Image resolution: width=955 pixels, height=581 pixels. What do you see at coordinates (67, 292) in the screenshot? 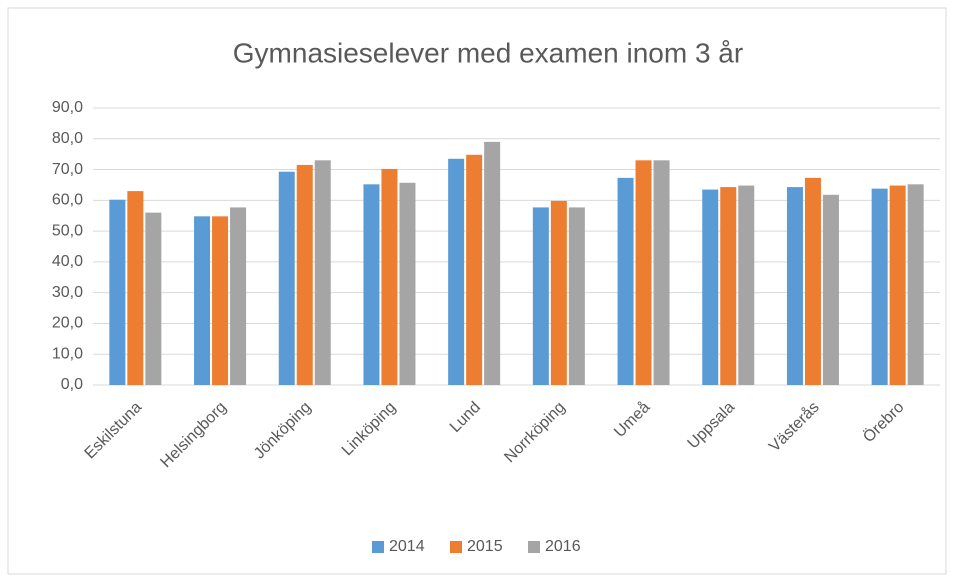
I see `y-tick-label: 30,0` at bounding box center [67, 292].